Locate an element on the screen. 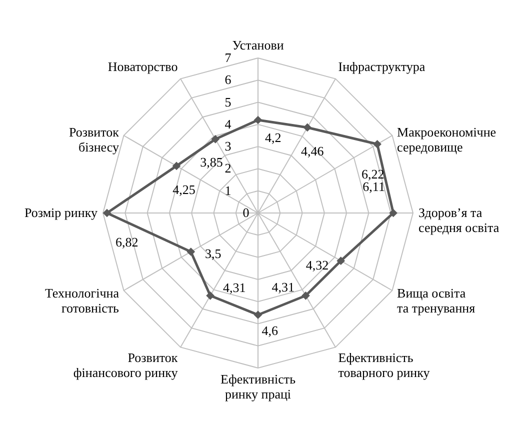 Image resolution: width=514 pixels, height=422 pixels. y-tick-label: 3 is located at coordinates (228, 146).